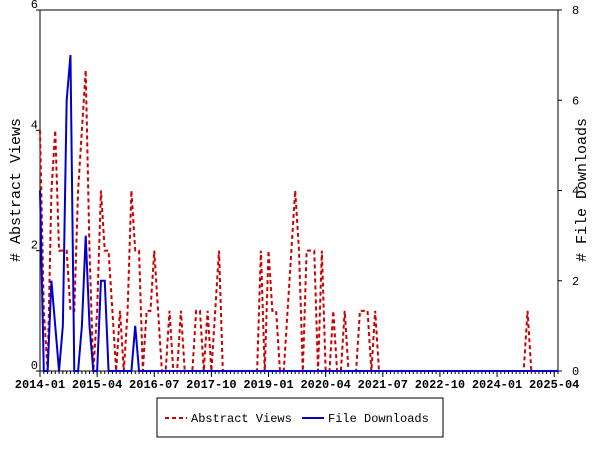 The image size is (600, 450). Describe the element at coordinates (575, 372) in the screenshot. I see `y2-tick-label: 0` at that location.